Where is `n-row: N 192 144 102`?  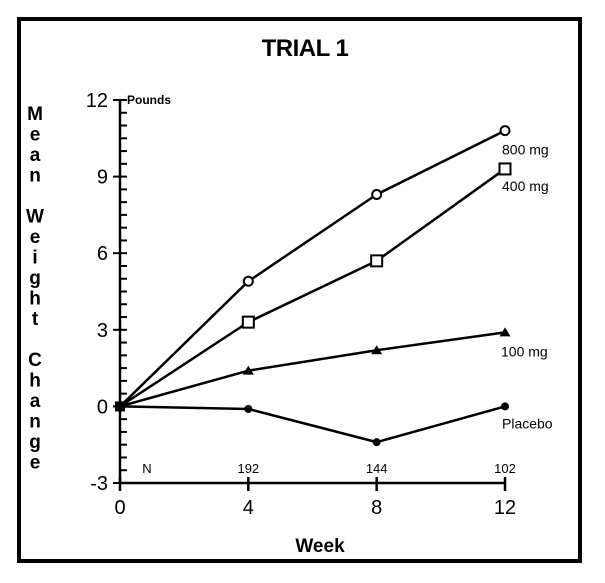
n-row: N 192 144 102 is located at coordinates (329, 468).